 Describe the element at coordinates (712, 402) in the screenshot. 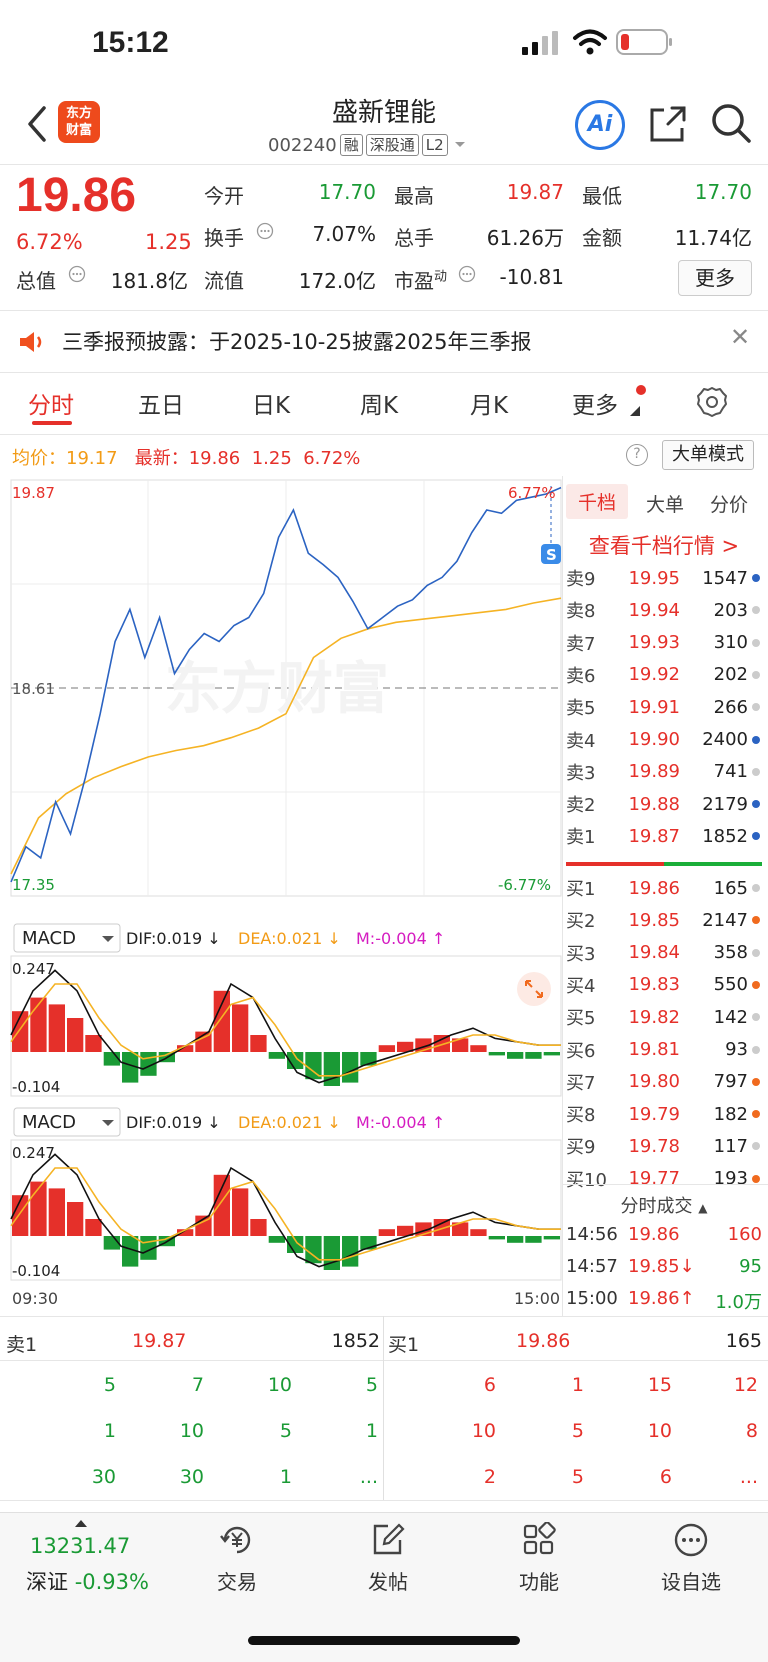

I see `gear-icon` at that location.